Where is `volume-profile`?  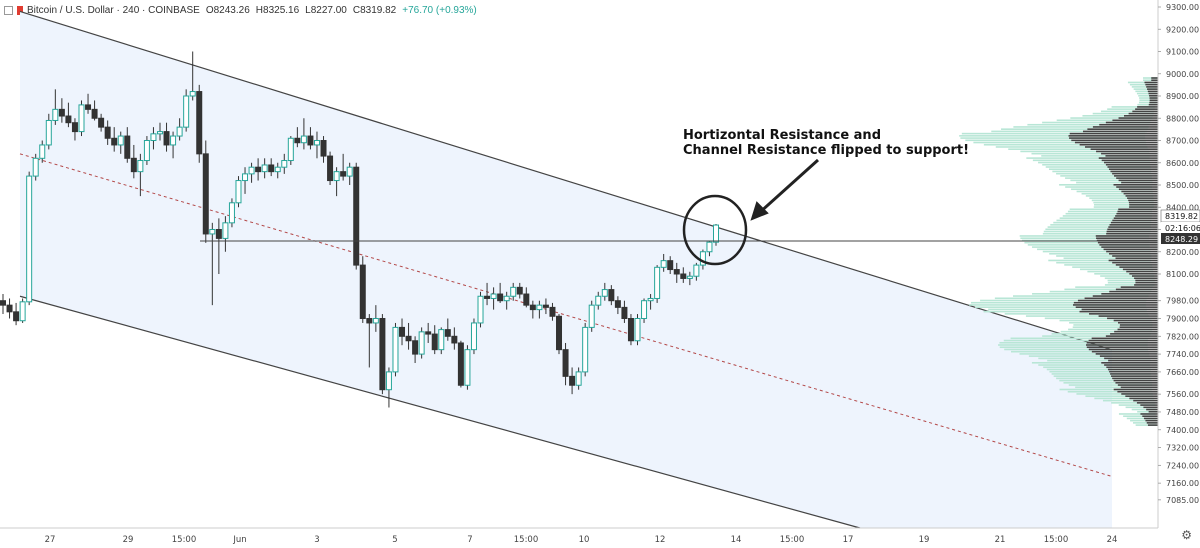 volume-profile is located at coordinates (1058, 251).